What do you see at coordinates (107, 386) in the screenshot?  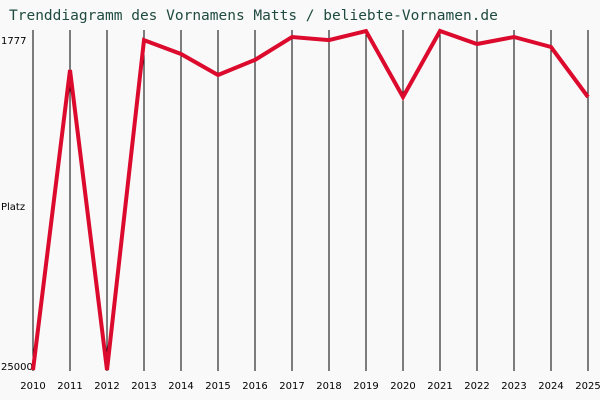 I see `x-axis-tick-label: 2012` at bounding box center [107, 386].